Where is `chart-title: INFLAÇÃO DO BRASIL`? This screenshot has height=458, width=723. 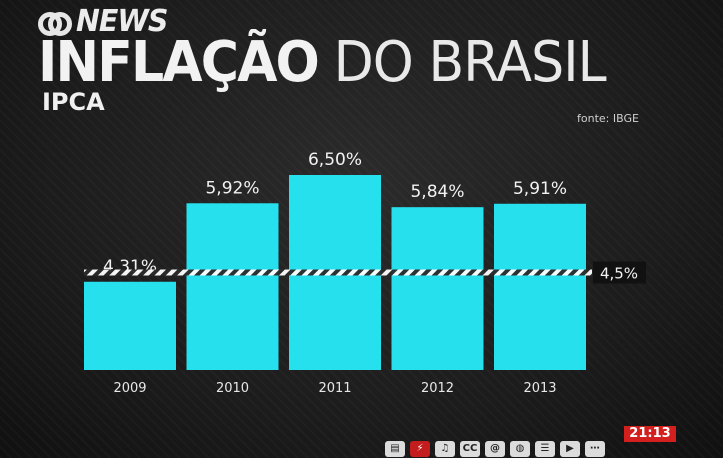
chart-title: INFLAÇÃO DO BRASIL is located at coordinates (322, 63).